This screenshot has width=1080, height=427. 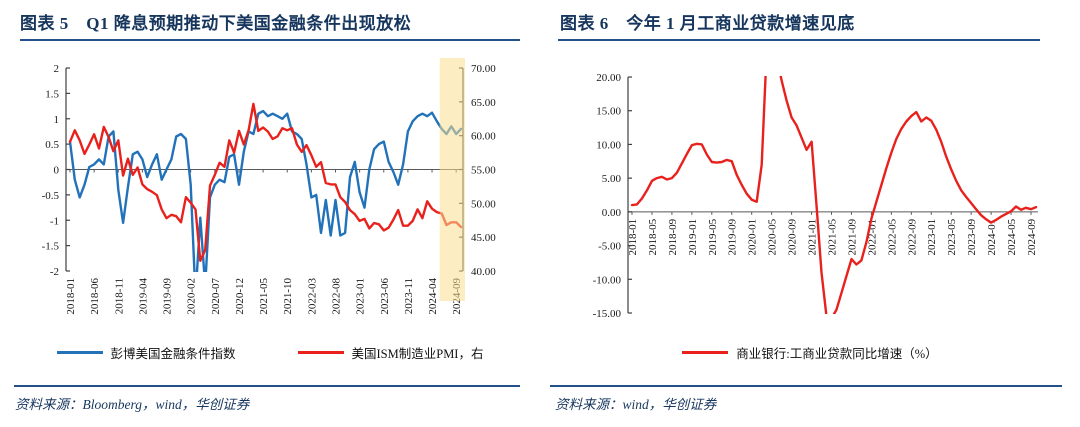 I want to click on svg-text: 2024-09, so click(x=1032, y=236).